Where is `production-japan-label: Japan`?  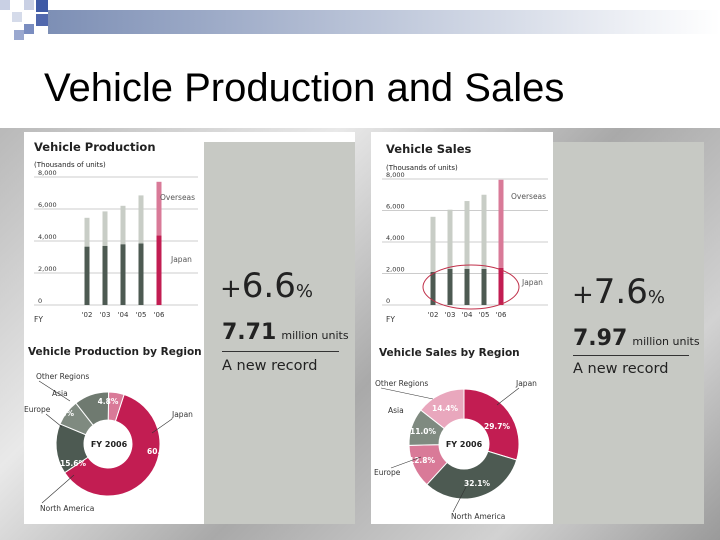
production-japan-label: Japan is located at coordinates (181, 259).